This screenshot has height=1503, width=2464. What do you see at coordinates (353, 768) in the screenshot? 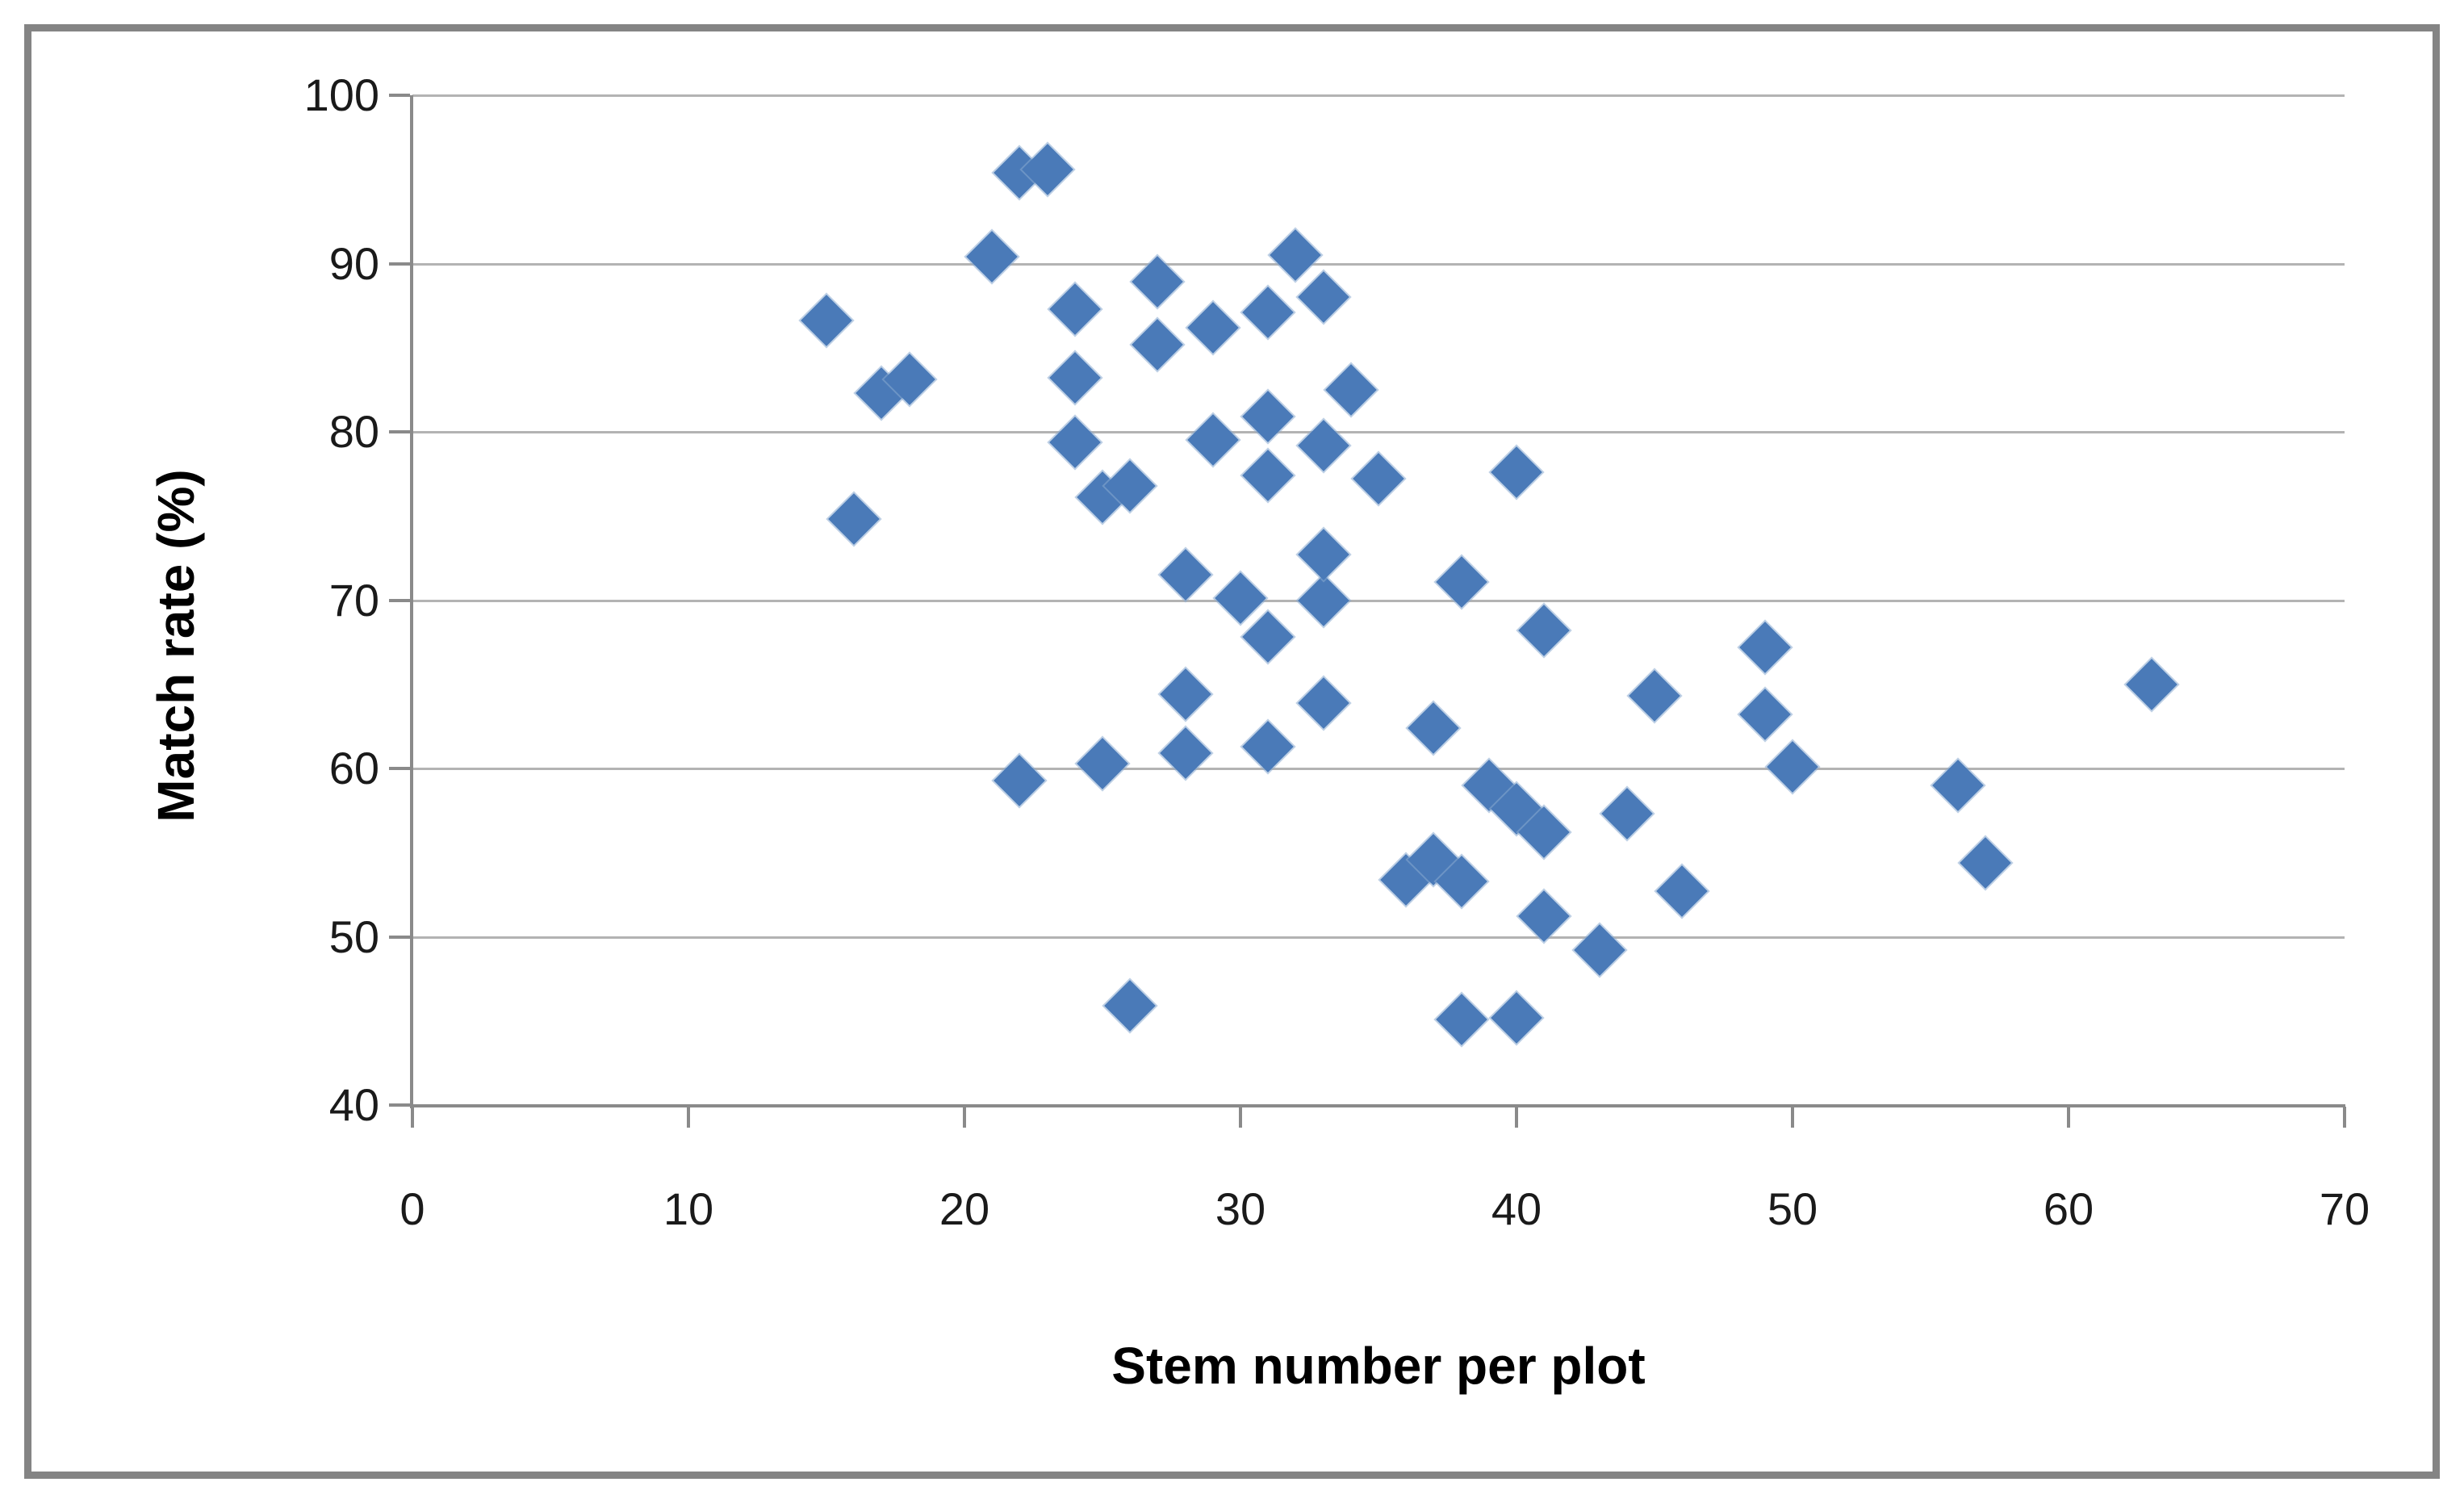
I see `y-tick-label-60: 60` at bounding box center [353, 768].